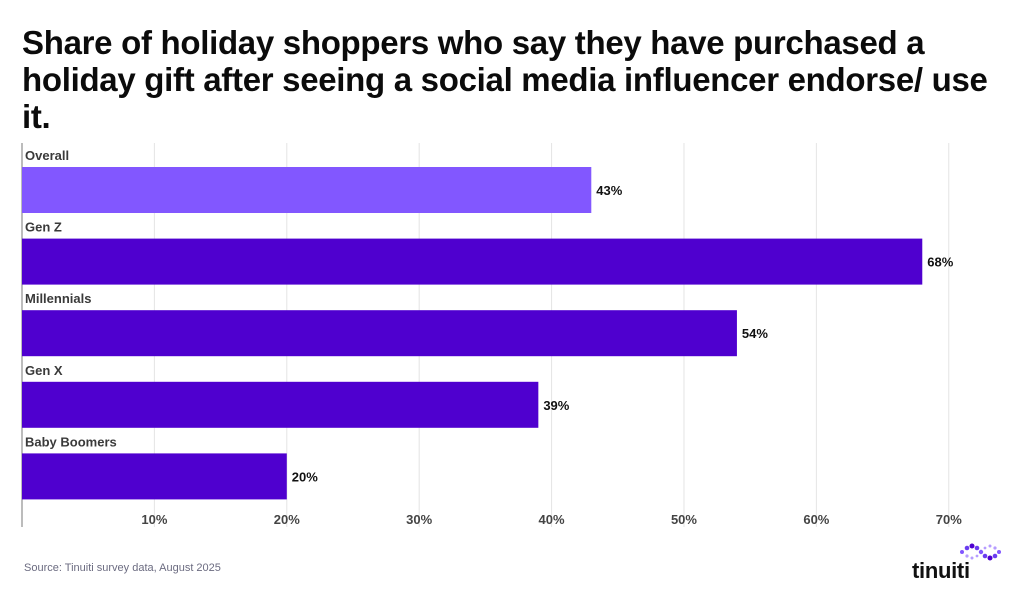 The image size is (1024, 590). I want to click on category-label: Gen X, so click(44, 370).